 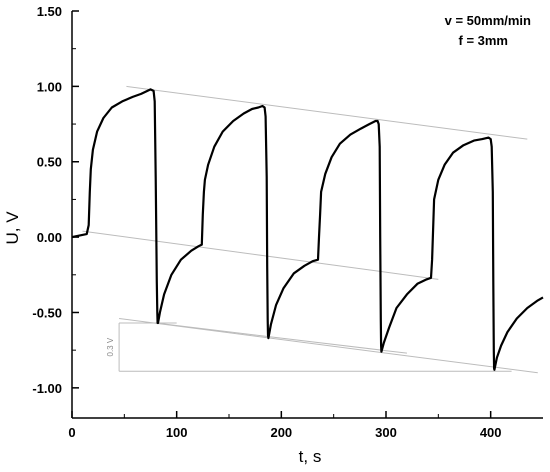 What do you see at coordinates (49, 11) in the screenshot?
I see `y-tick-label: 1.50` at bounding box center [49, 11].